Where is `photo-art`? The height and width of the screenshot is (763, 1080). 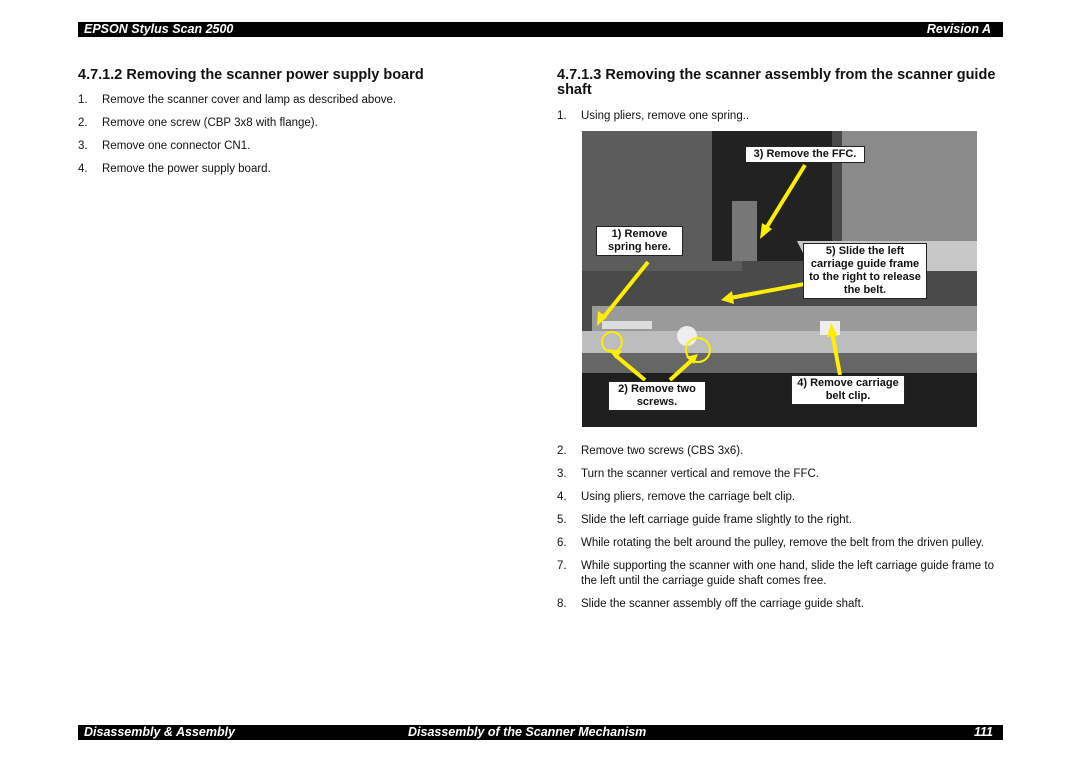 photo-art is located at coordinates (779, 279).